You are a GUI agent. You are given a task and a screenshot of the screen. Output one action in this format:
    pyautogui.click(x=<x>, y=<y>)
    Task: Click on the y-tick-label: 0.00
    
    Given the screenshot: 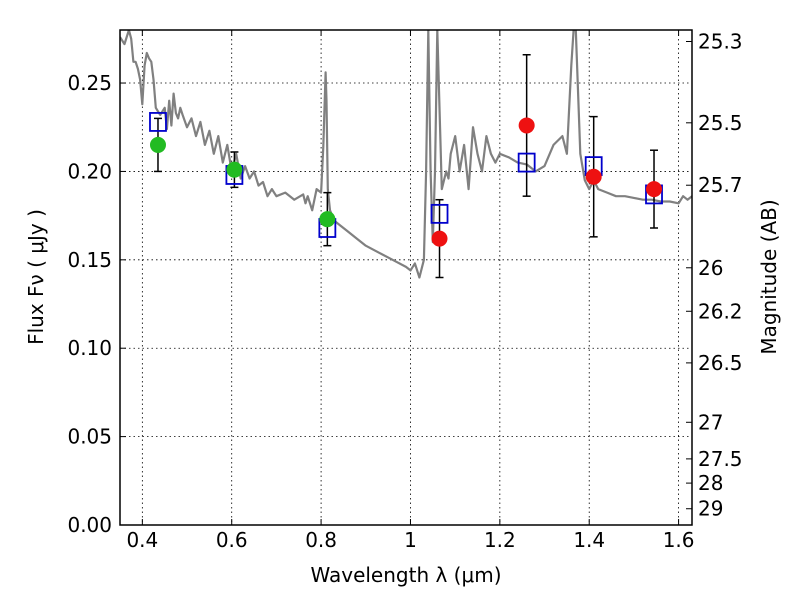 What is the action you would take?
    pyautogui.click(x=89, y=525)
    